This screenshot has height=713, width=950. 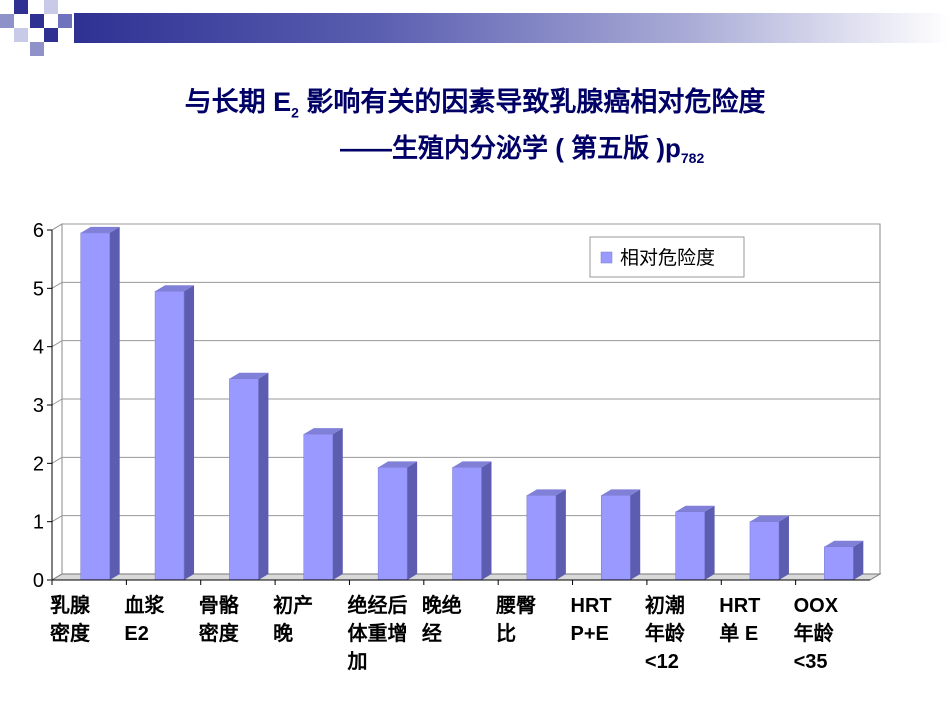 What do you see at coordinates (38, 523) in the screenshot?
I see `y-tick-label: 1` at bounding box center [38, 523].